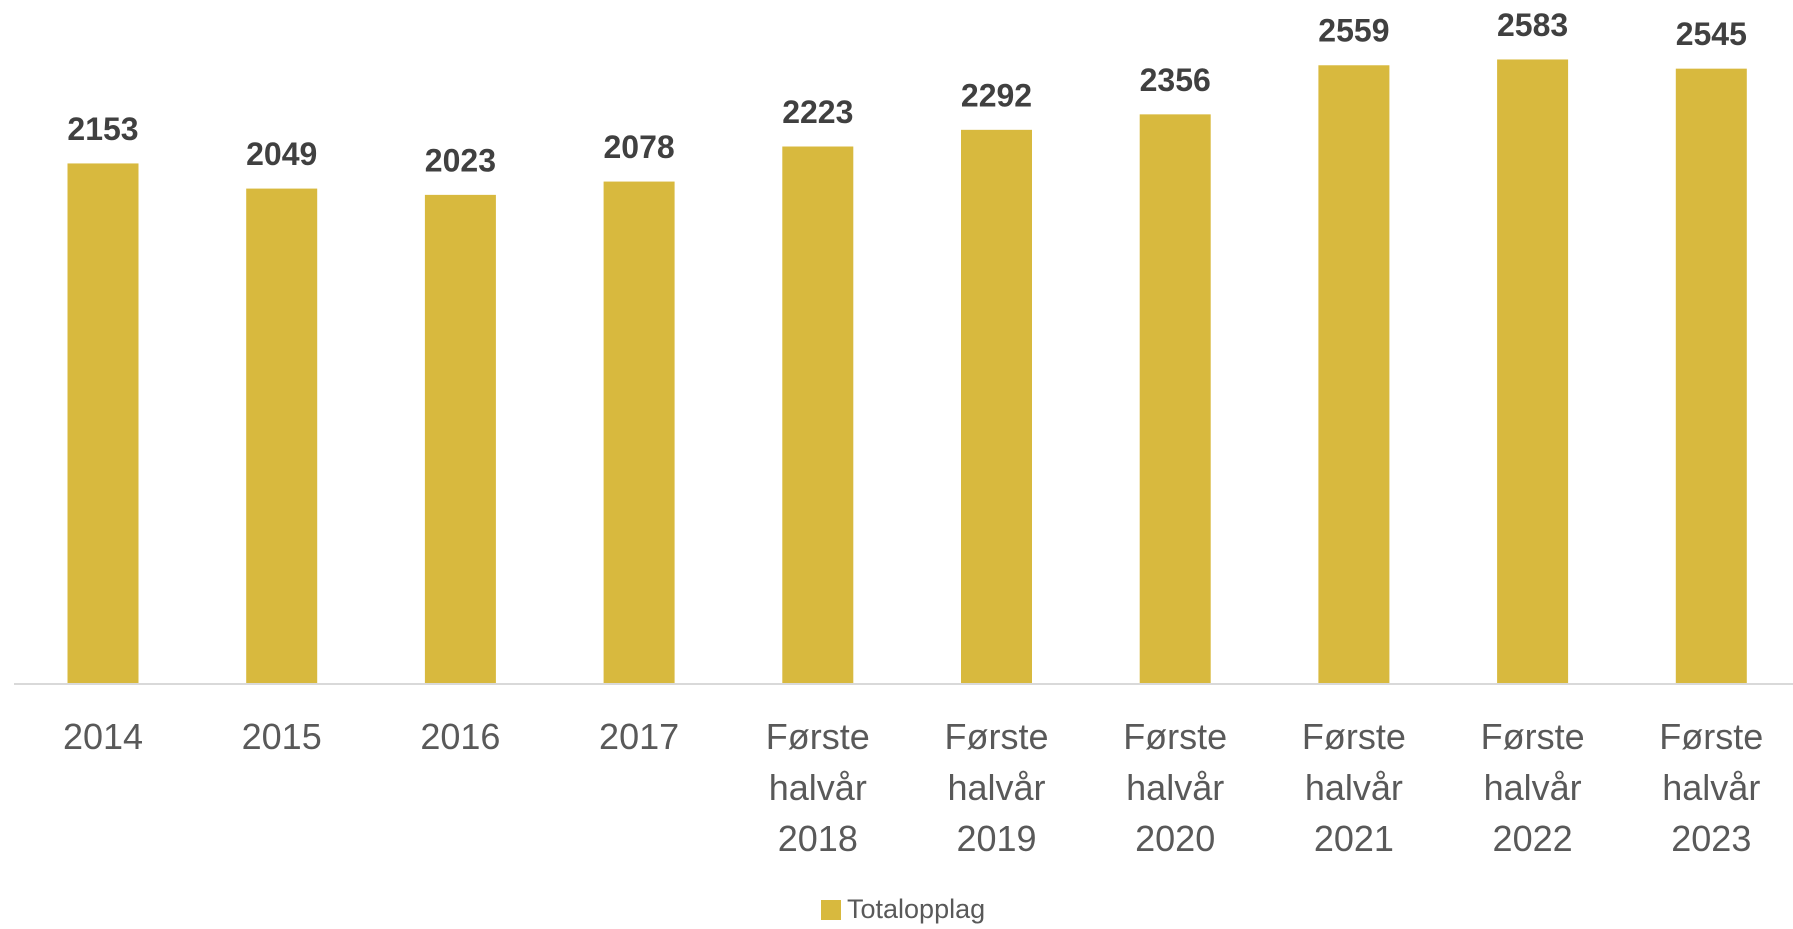  Describe the element at coordinates (282, 736) in the screenshot. I see `x-tick-label: 2015` at that location.